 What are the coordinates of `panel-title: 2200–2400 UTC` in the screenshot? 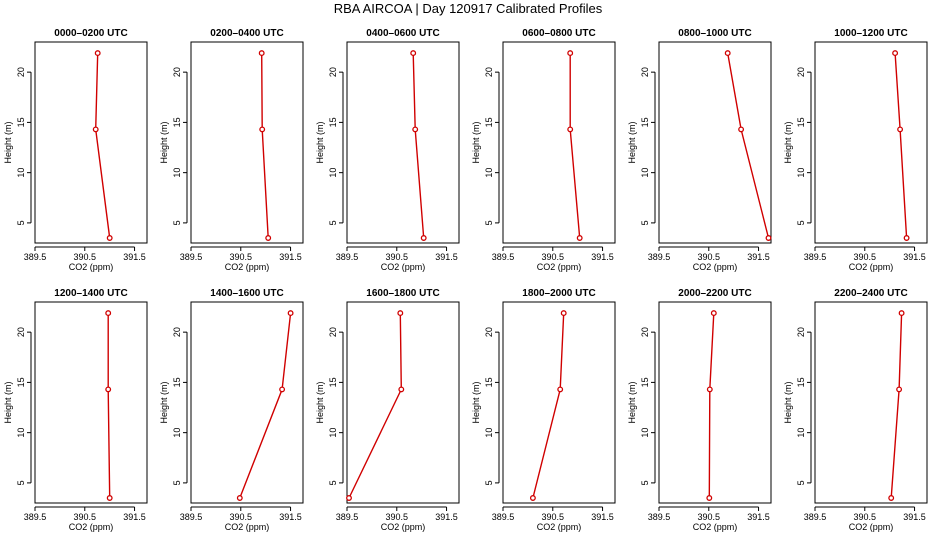 It's located at (870, 293).